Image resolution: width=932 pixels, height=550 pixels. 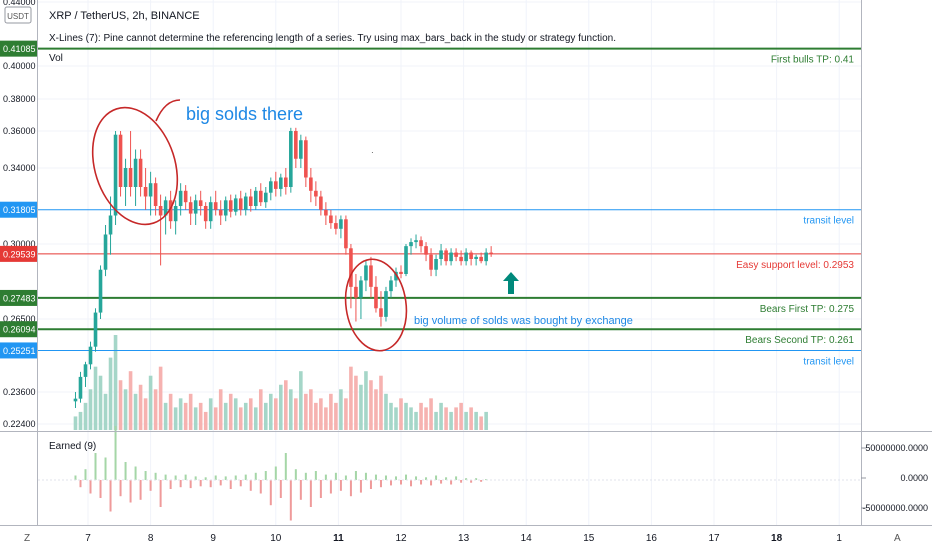 What do you see at coordinates (27, 538) in the screenshot?
I see `corner-left-label: Z` at bounding box center [27, 538].